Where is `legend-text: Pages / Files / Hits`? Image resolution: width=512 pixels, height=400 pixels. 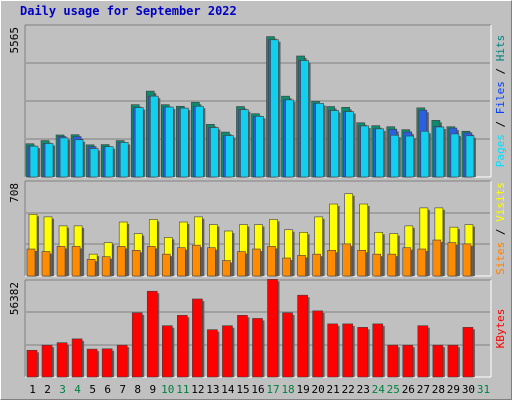
legend-text: Pages / Files / Hits is located at coordinates (500, 101).